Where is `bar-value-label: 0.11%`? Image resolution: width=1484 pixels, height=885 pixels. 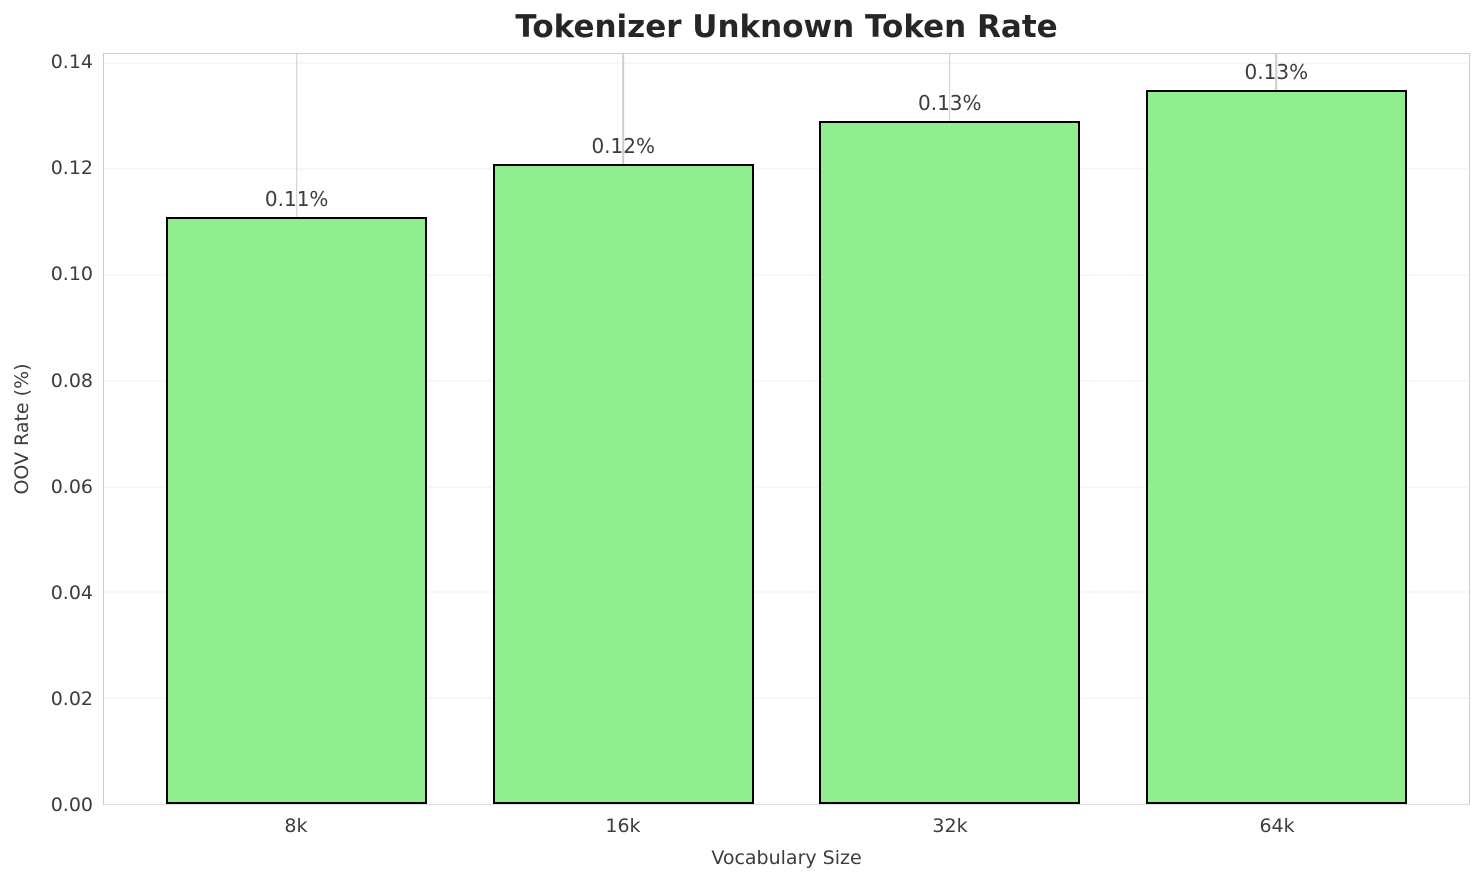 bar-value-label: 0.11% is located at coordinates (296, 198).